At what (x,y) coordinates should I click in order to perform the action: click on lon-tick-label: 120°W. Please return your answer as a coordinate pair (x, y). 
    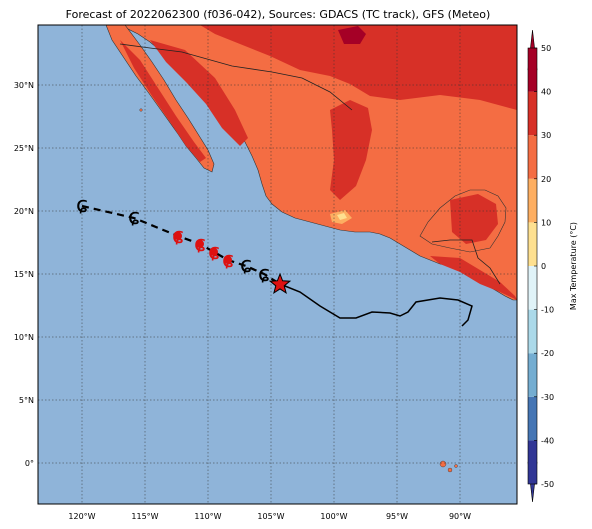
    Looking at the image, I should click on (81, 516).